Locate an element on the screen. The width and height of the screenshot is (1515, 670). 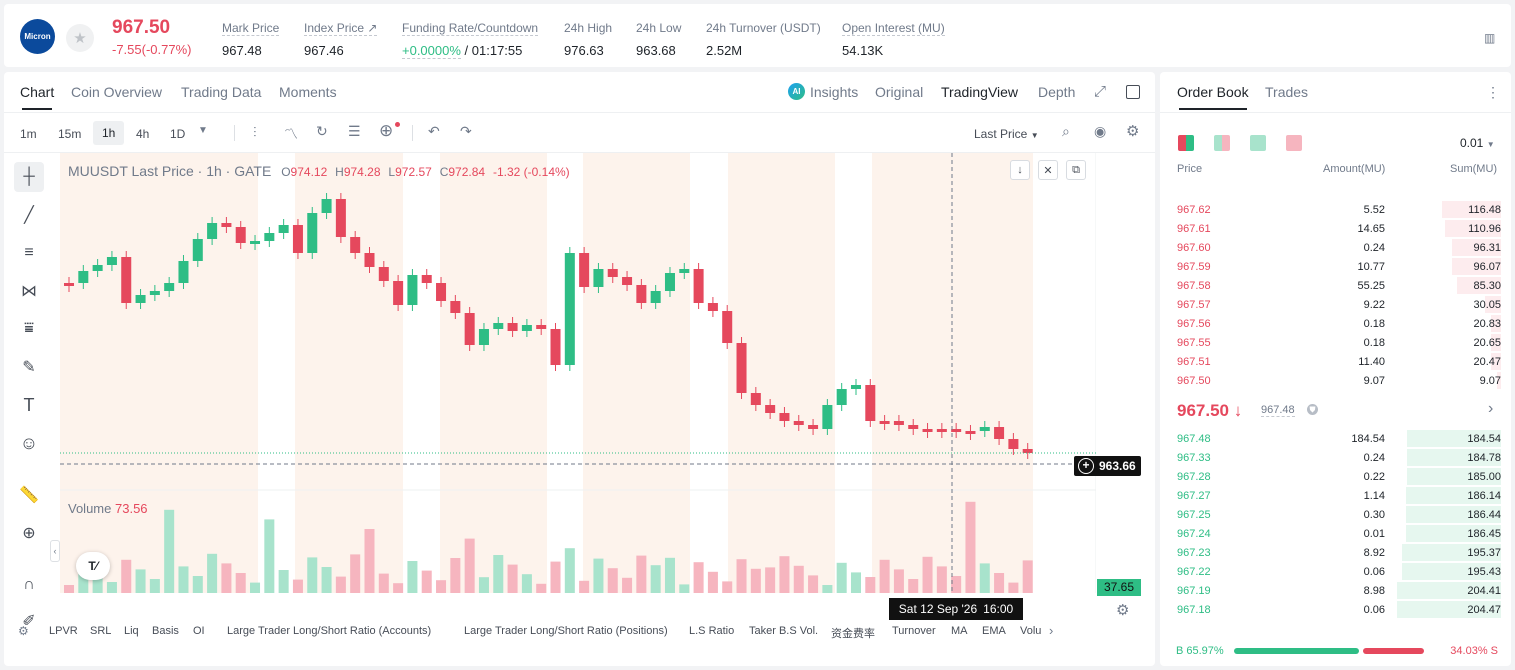
indicator-ma: MA is located at coordinates (959, 631).